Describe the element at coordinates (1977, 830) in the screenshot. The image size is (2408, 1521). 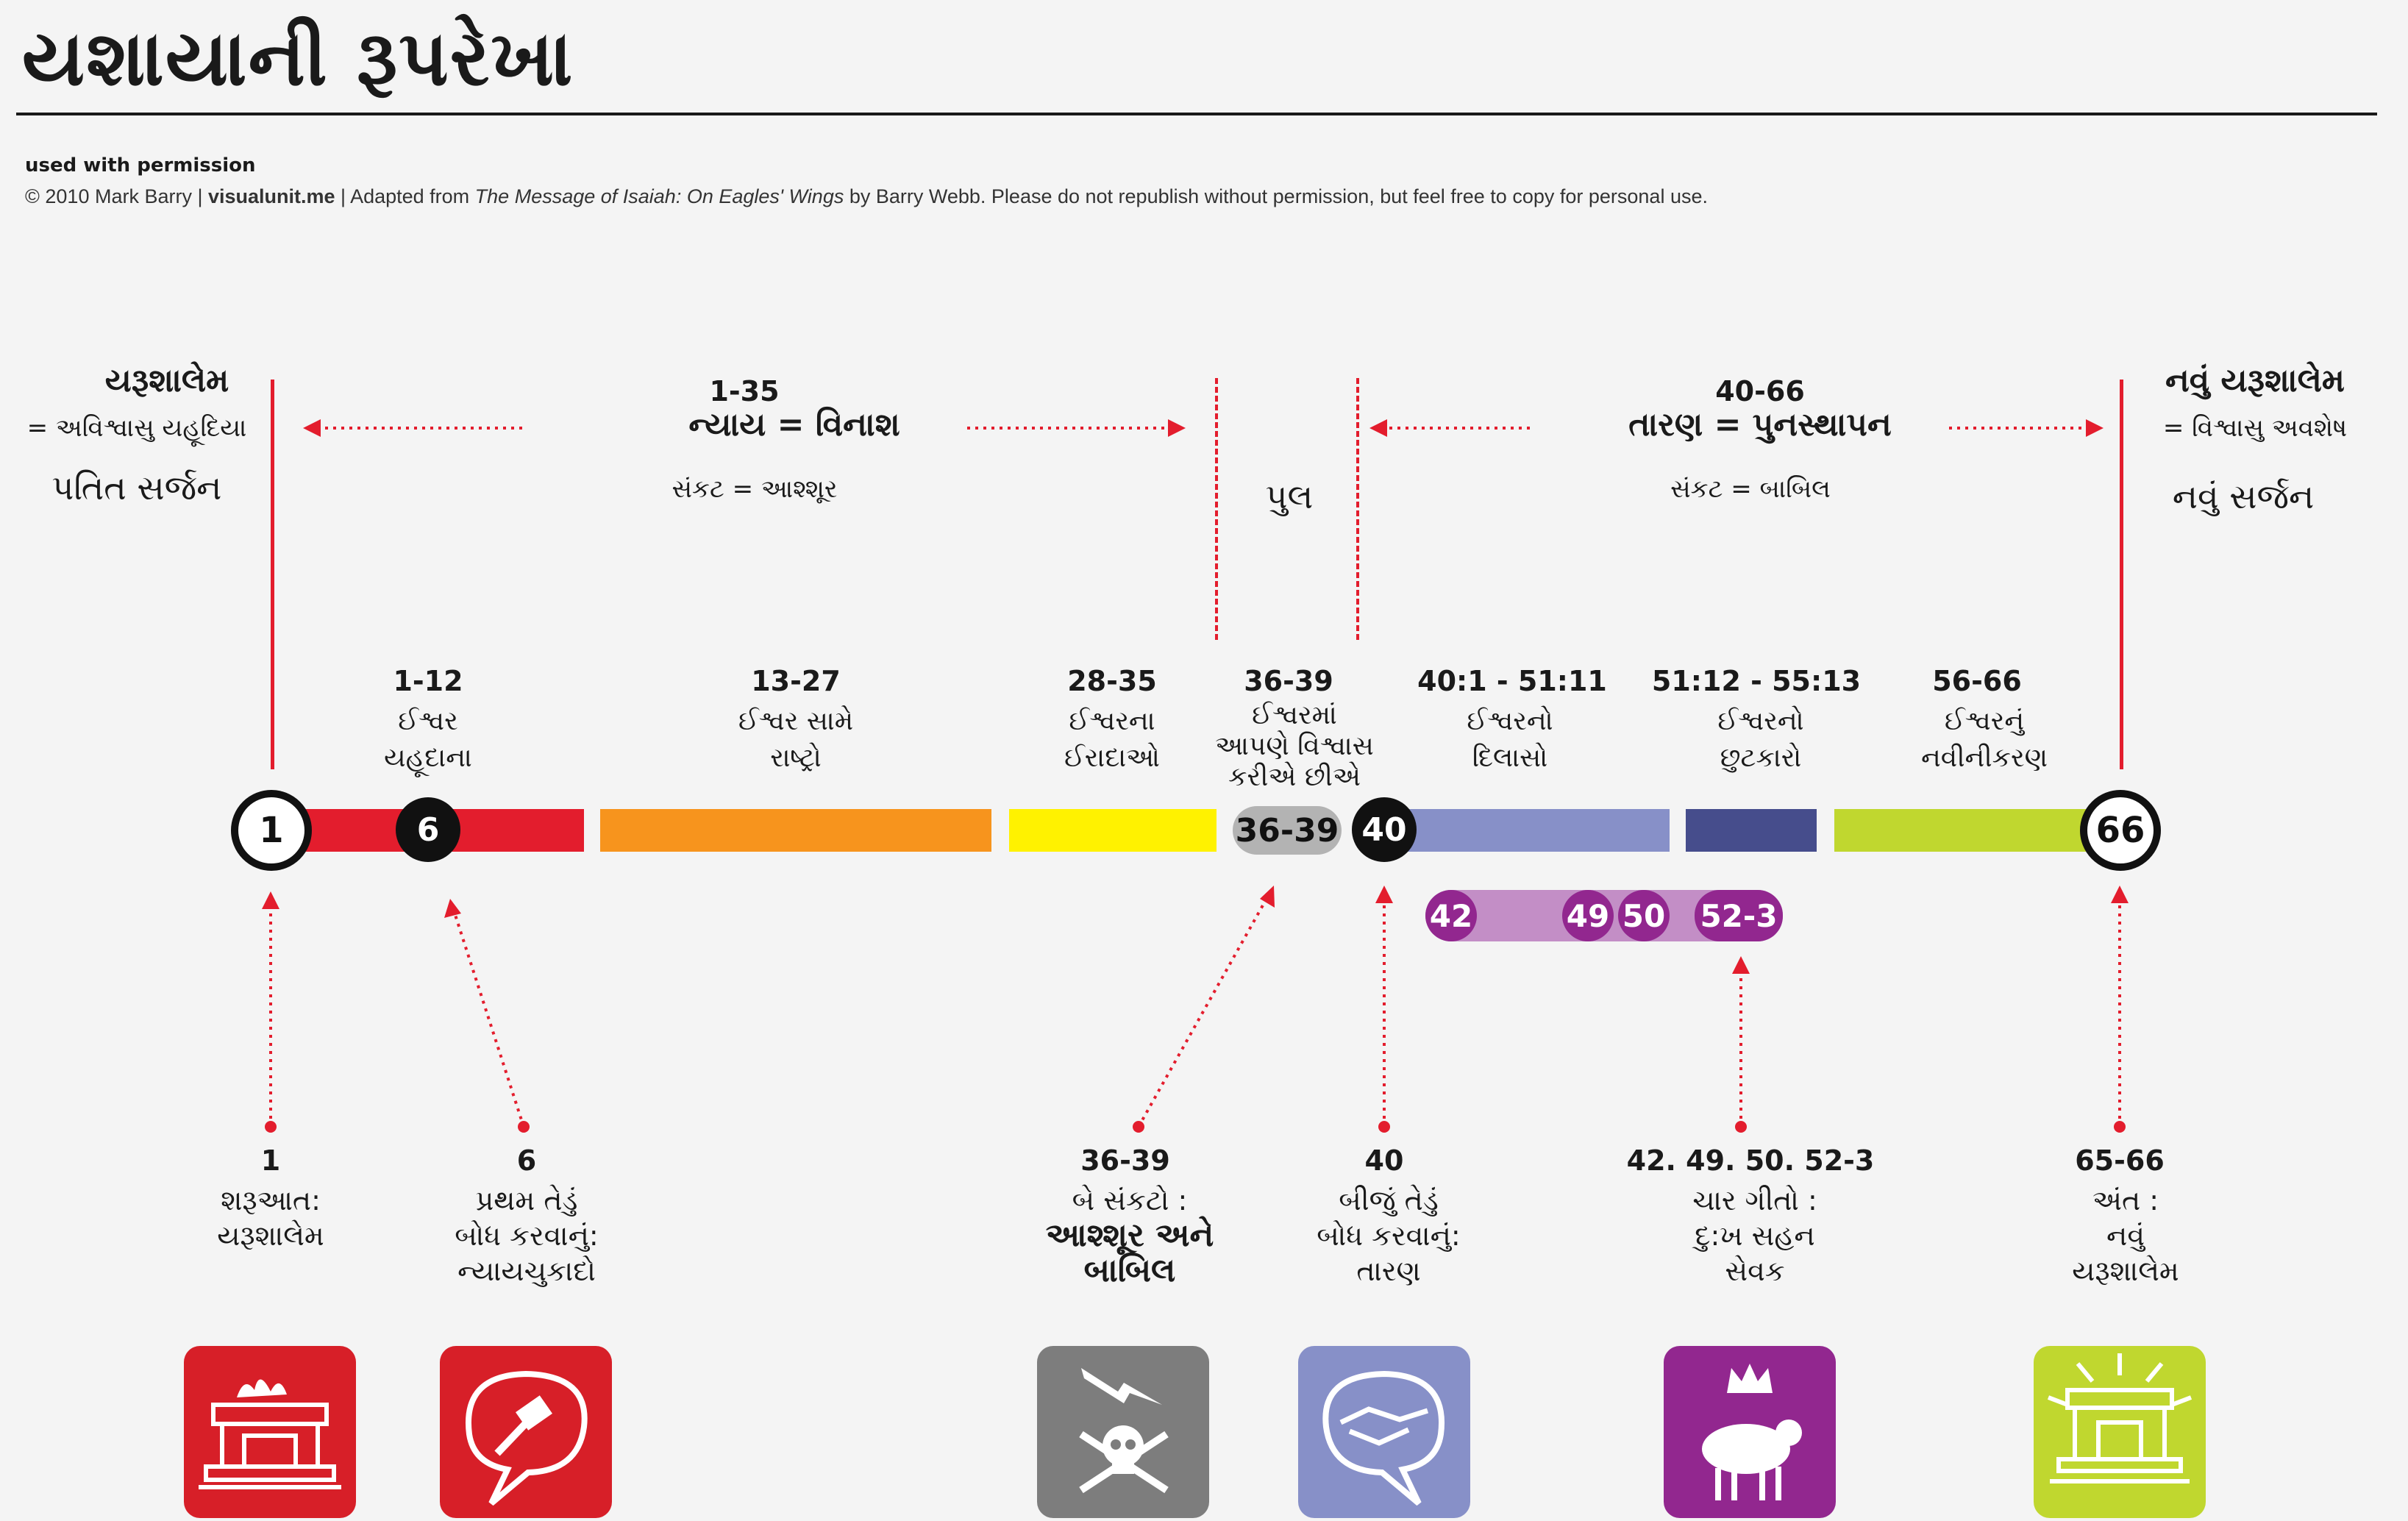
I see `bar-renewal` at that location.